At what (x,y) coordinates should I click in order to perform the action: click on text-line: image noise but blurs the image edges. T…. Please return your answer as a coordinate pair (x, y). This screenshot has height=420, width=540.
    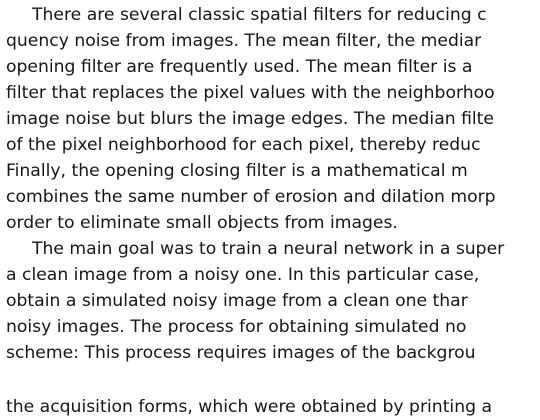
    Looking at the image, I should click on (250, 119).